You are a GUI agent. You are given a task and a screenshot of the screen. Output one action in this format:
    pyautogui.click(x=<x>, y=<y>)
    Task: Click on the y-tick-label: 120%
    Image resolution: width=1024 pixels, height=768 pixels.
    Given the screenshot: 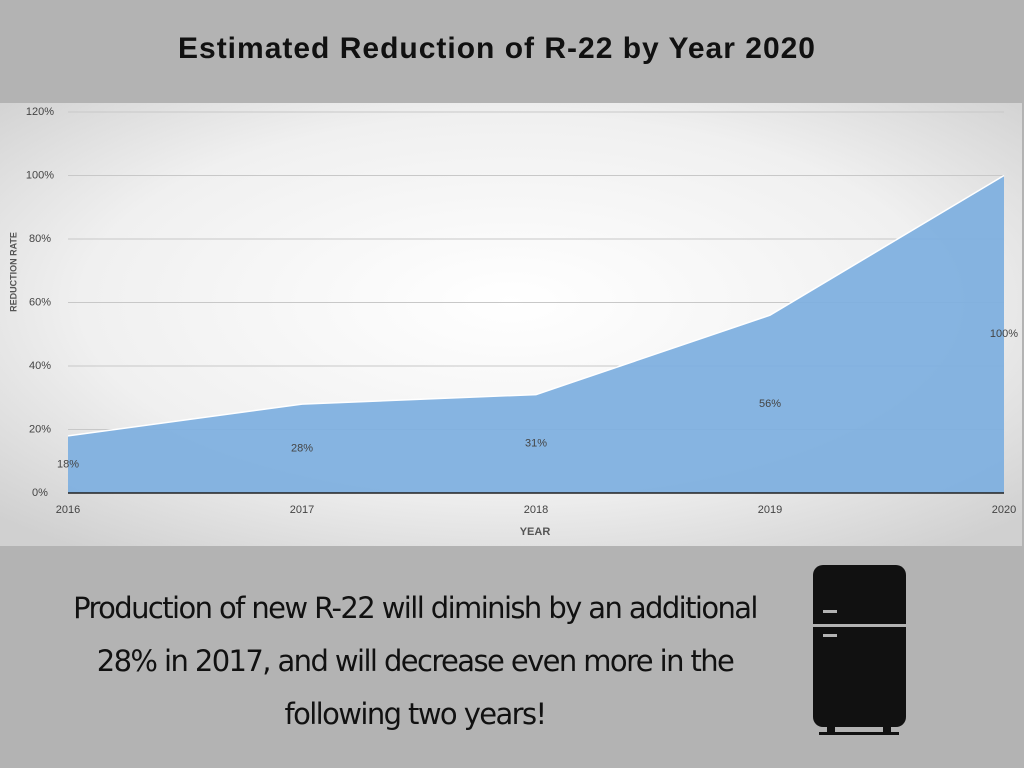 What is the action you would take?
    pyautogui.click(x=40, y=112)
    